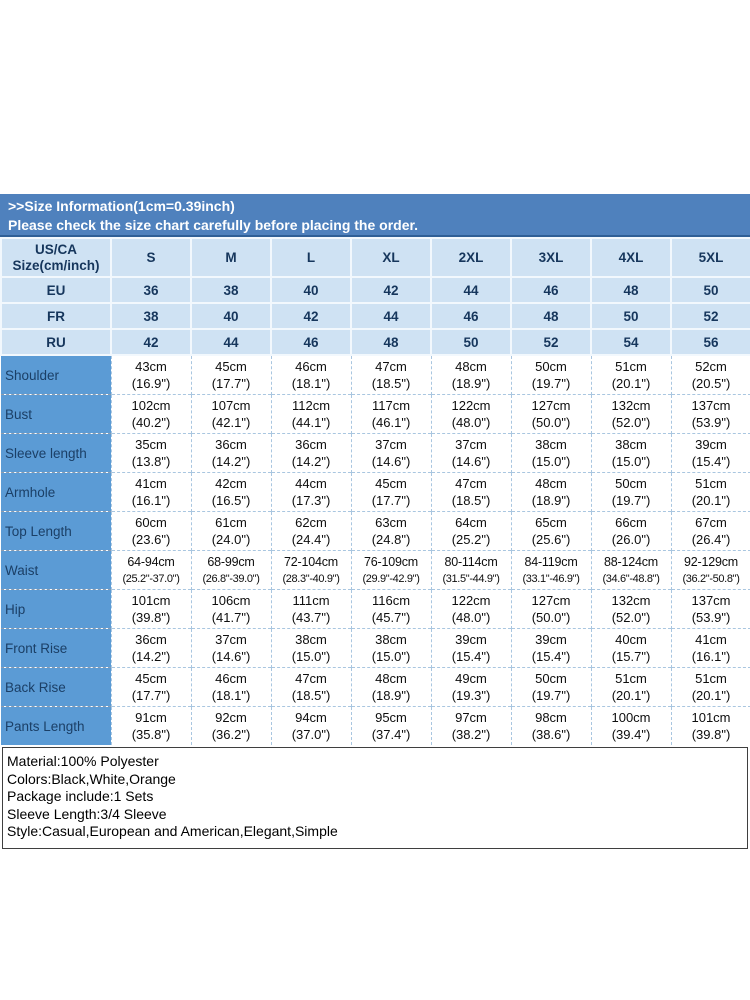  I want to click on table-cell: 92-129cm (36.2"-50.8"), so click(710, 570).